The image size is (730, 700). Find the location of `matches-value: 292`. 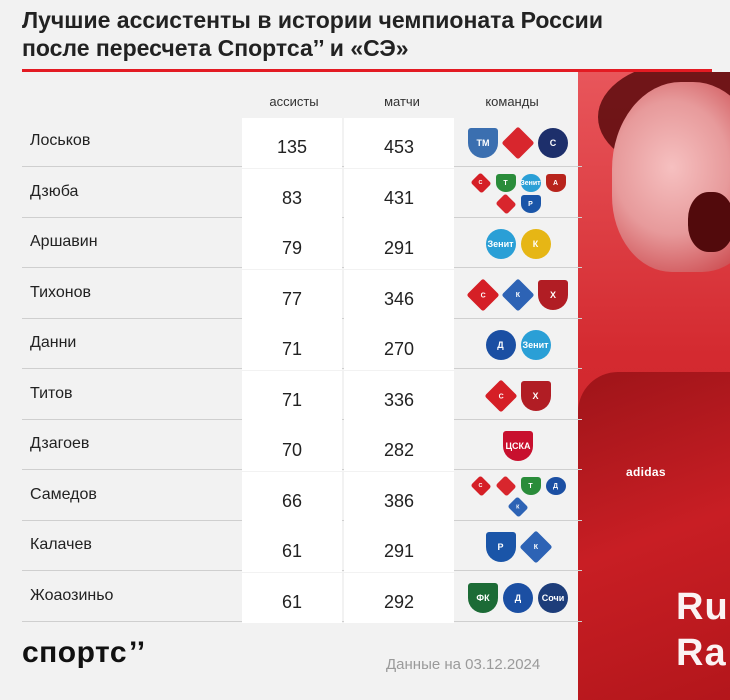

matches-value: 292 is located at coordinates (399, 597).